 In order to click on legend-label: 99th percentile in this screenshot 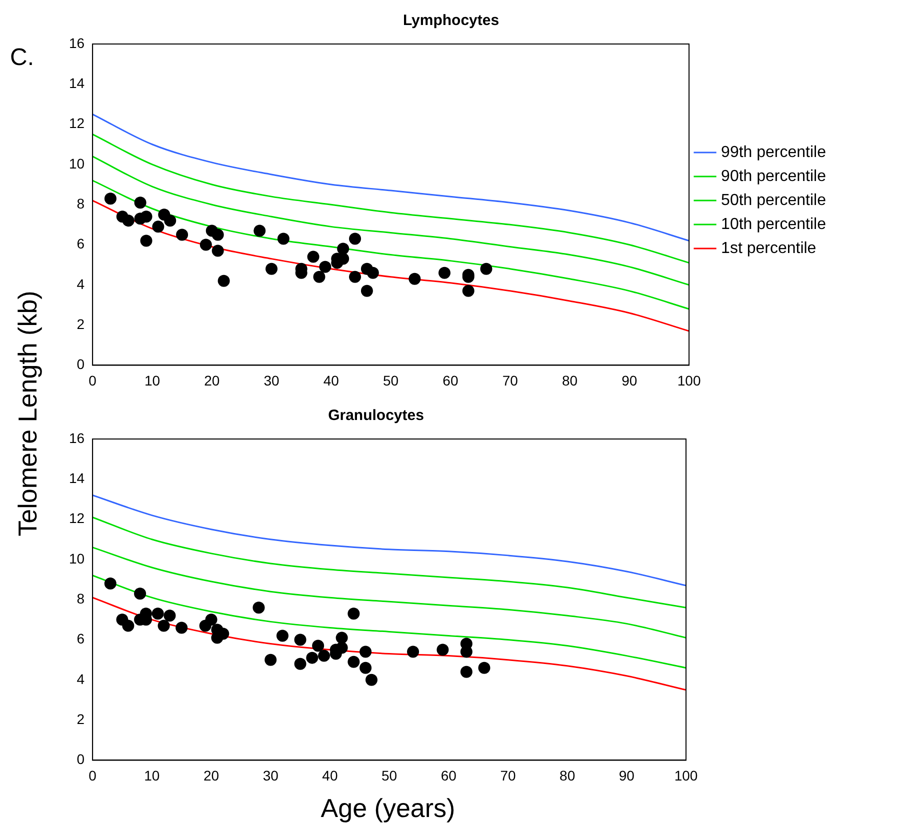, I will do `click(773, 152)`.